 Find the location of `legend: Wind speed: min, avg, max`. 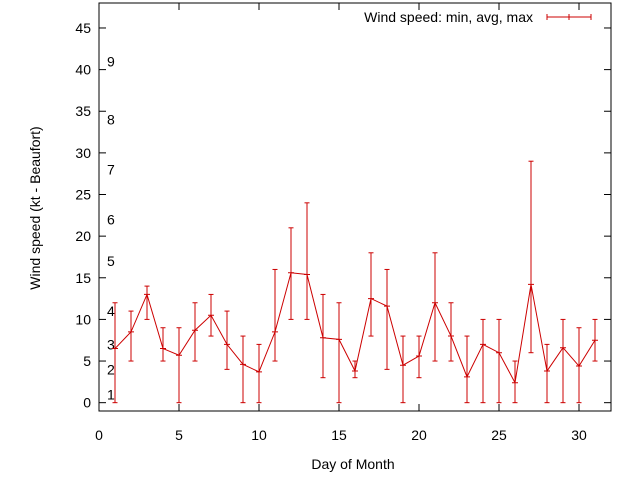

legend: Wind speed: min, avg, max is located at coordinates (478, 17).